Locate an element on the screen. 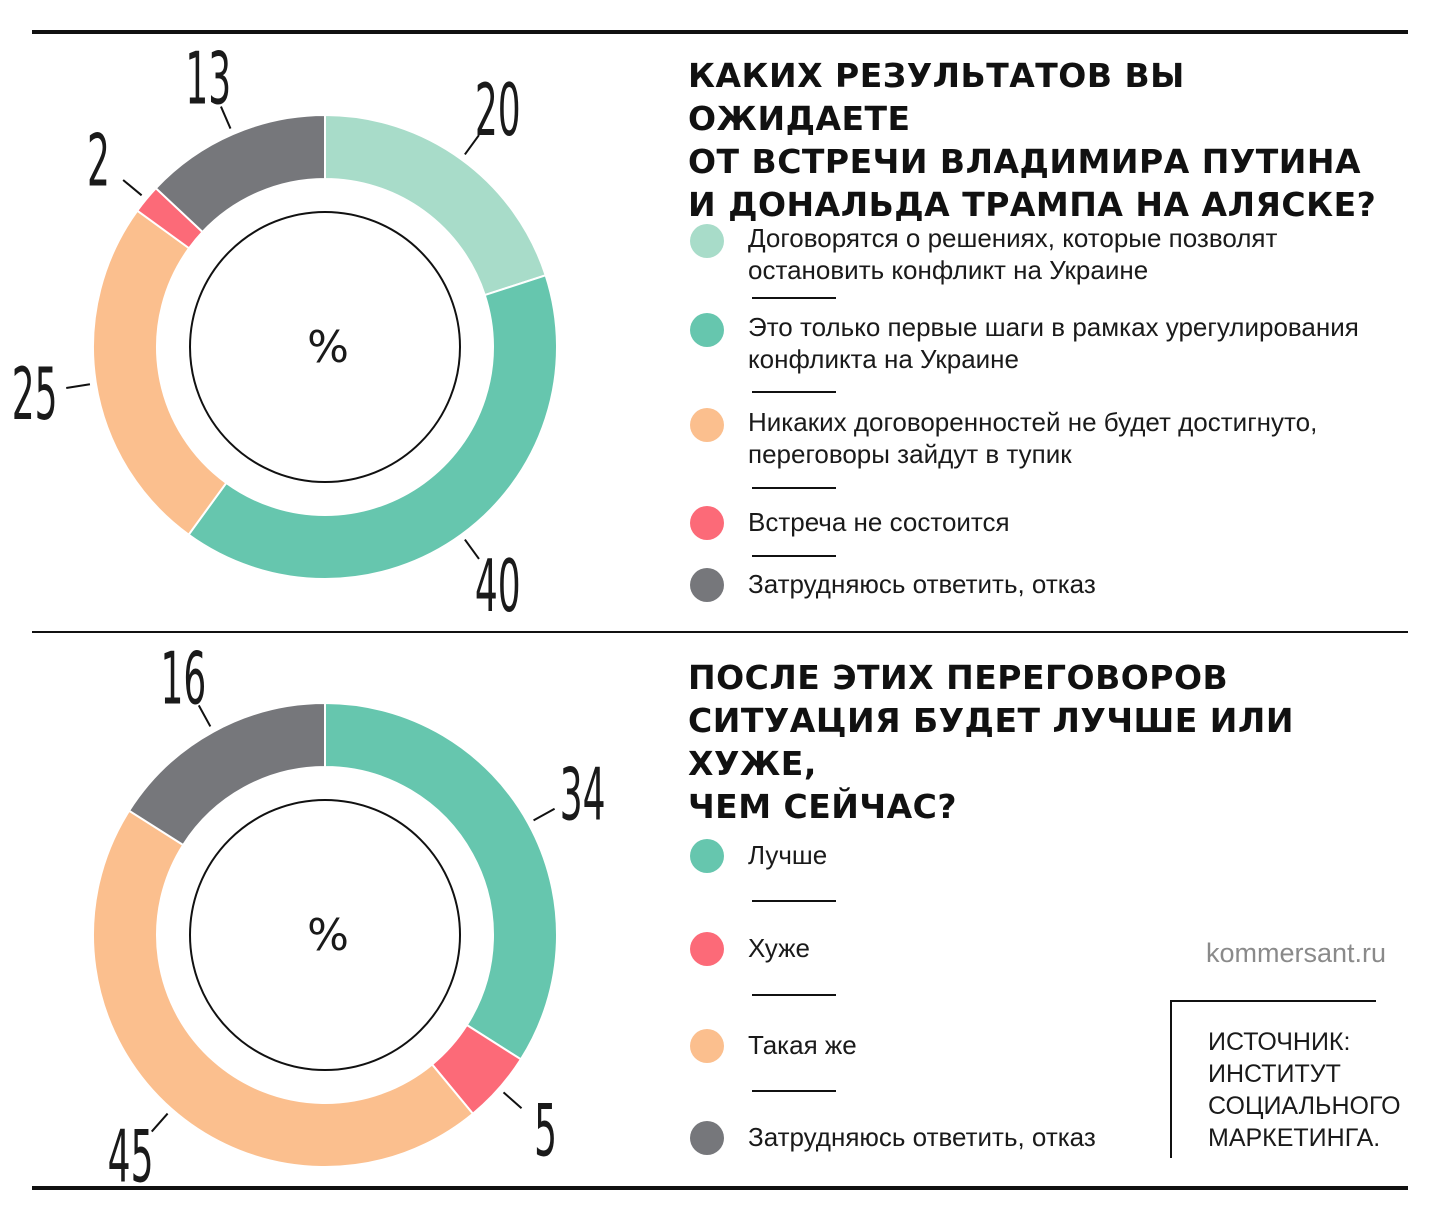  data-label: 25 is located at coordinates (35, 395).